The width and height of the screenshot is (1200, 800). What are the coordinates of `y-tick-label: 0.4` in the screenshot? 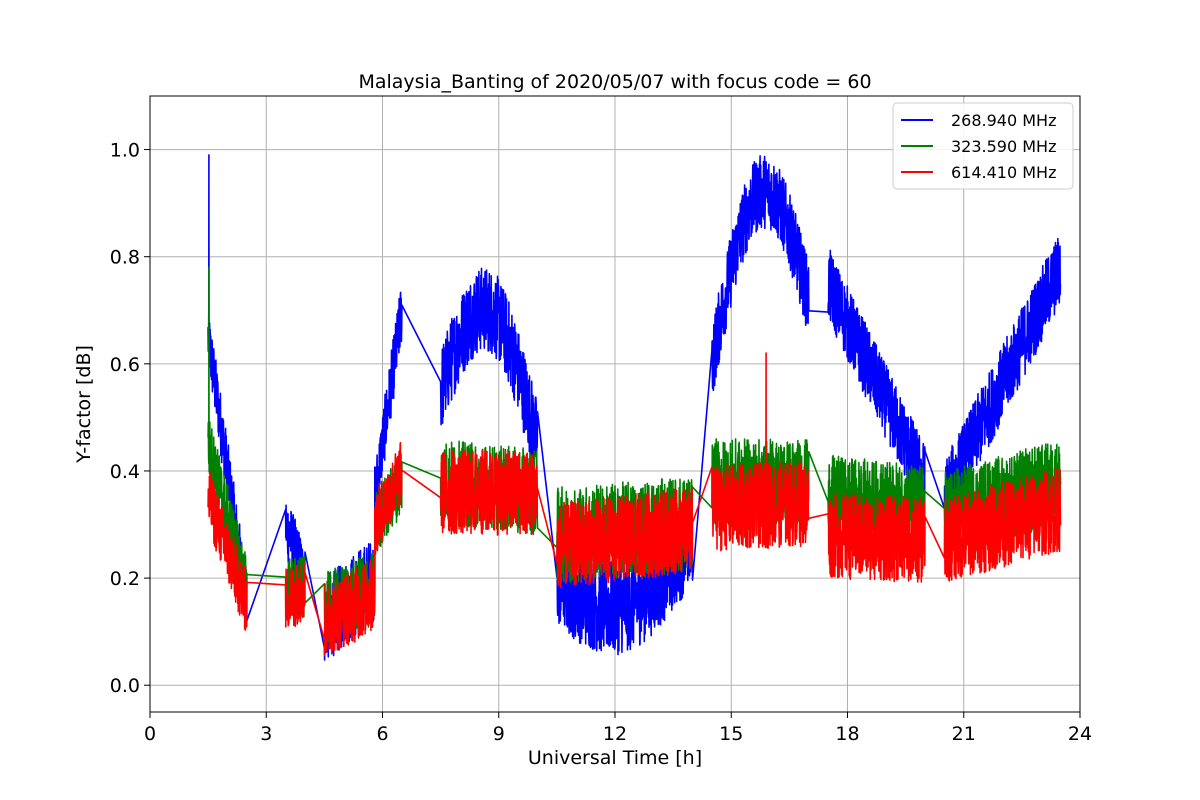 It's located at (125, 472).